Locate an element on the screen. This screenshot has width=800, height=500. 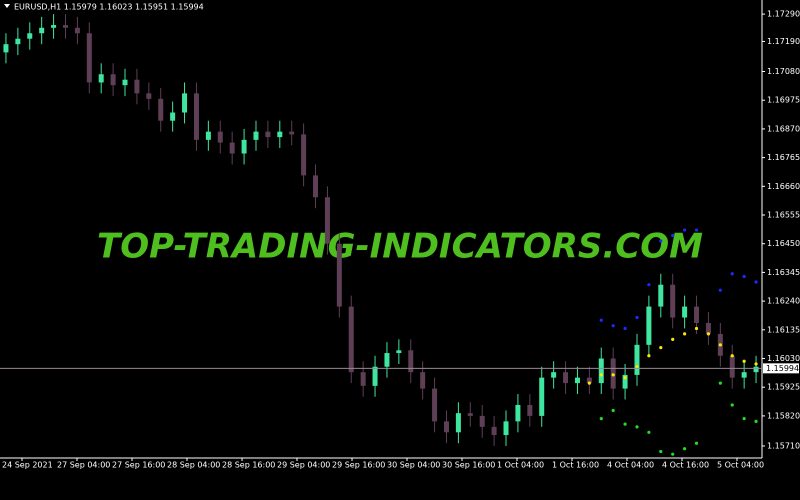
x-tick-label: 29 Sep 16:00 is located at coordinates (358, 465).